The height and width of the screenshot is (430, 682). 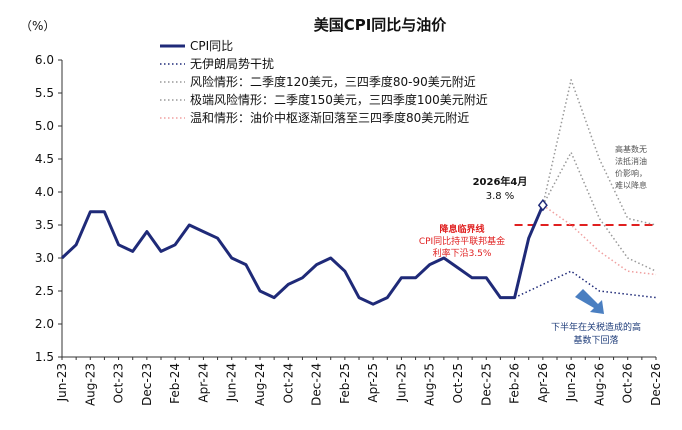 I want to click on y-tick-label: 3.5, so click(x=44, y=225).